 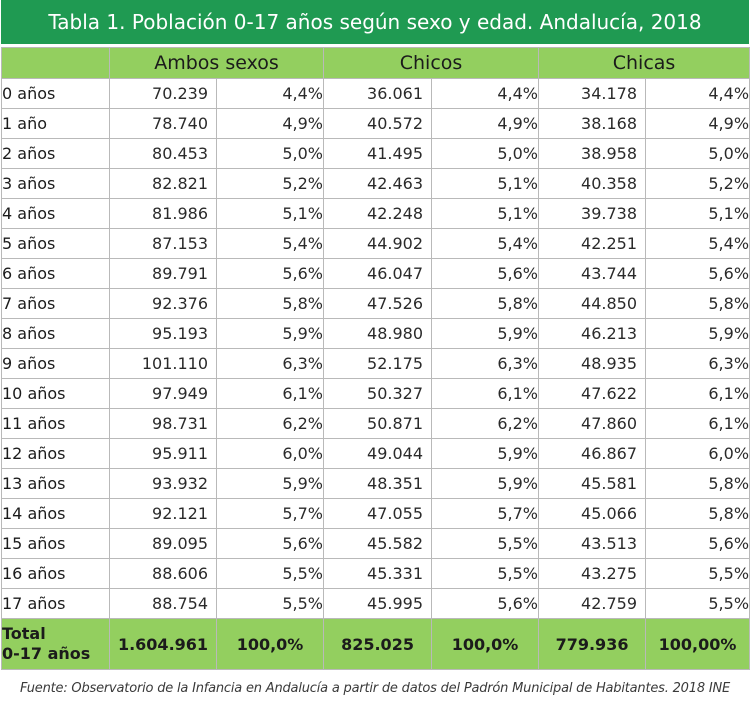 I want to click on row-age-label: 6 años, so click(x=55, y=273).